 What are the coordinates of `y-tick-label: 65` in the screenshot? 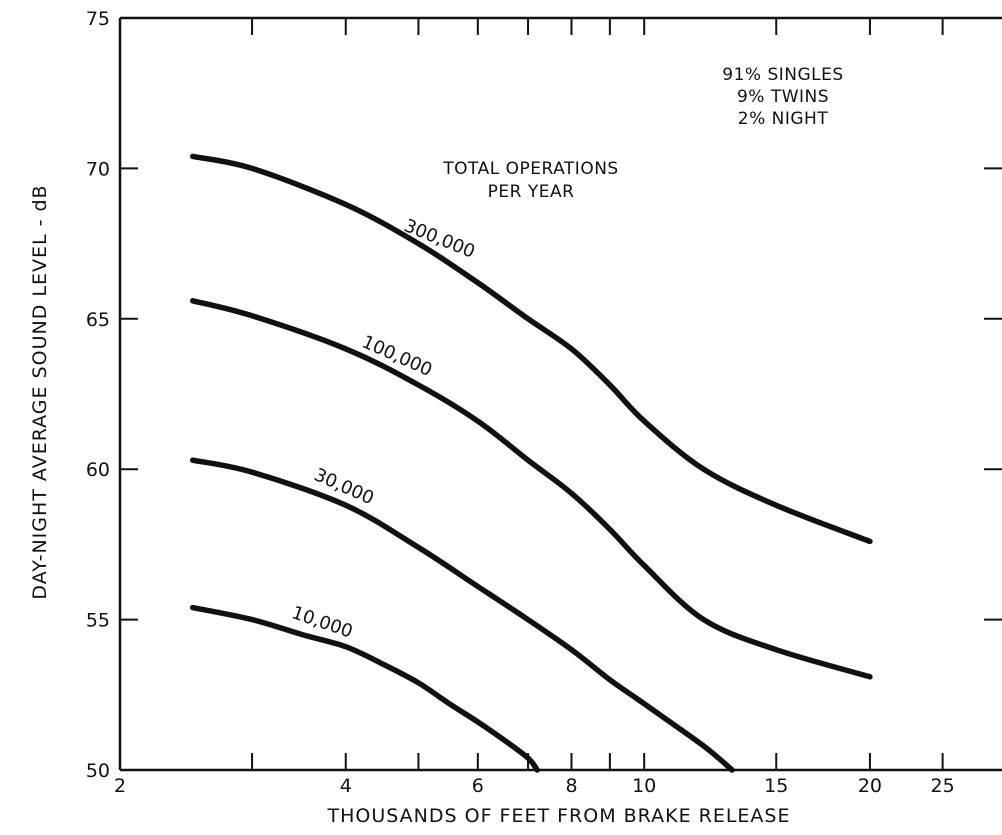 It's located at (98, 320).